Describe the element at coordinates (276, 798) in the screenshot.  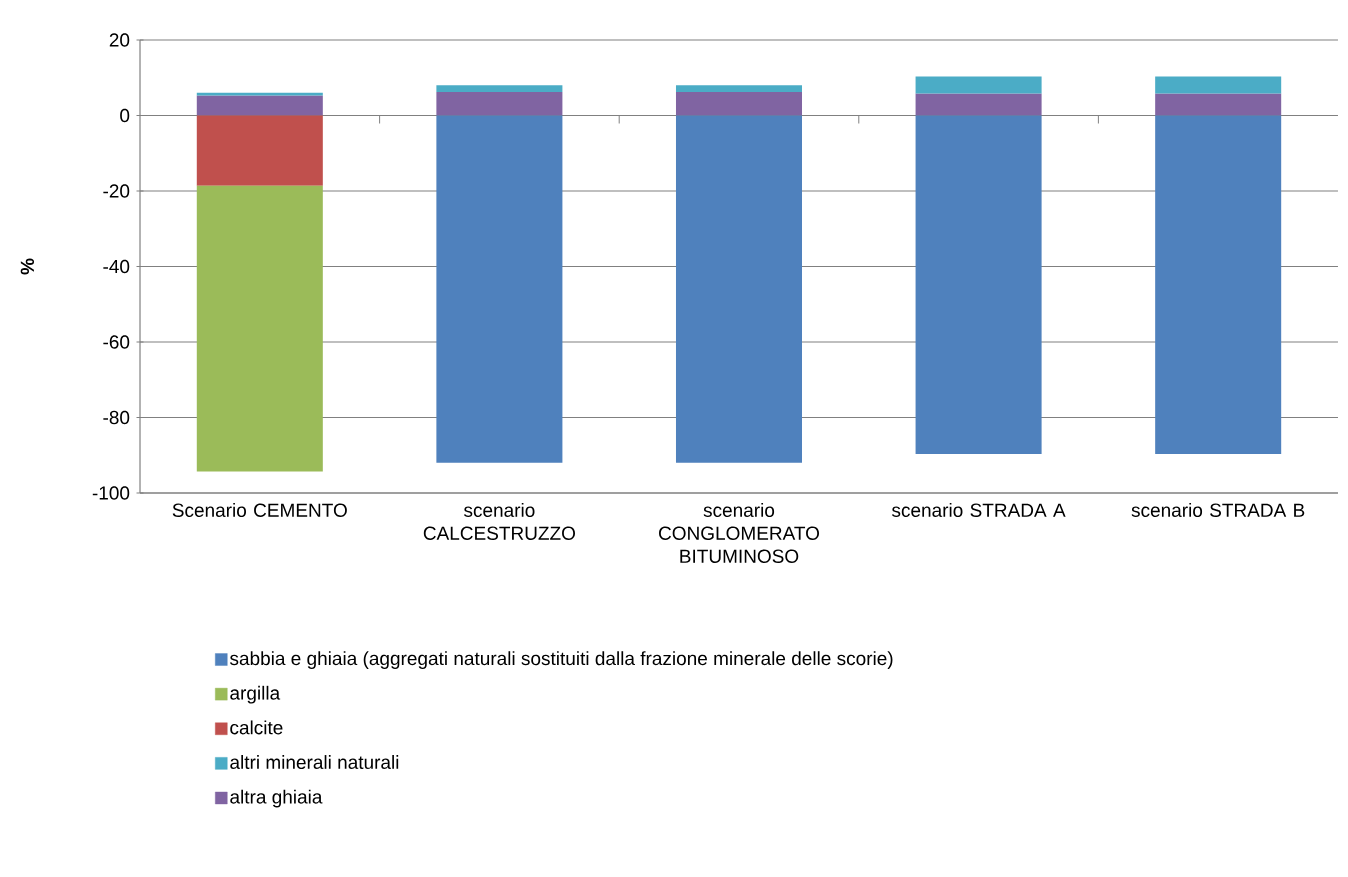
I see `legend-label: altra ghiaia` at that location.